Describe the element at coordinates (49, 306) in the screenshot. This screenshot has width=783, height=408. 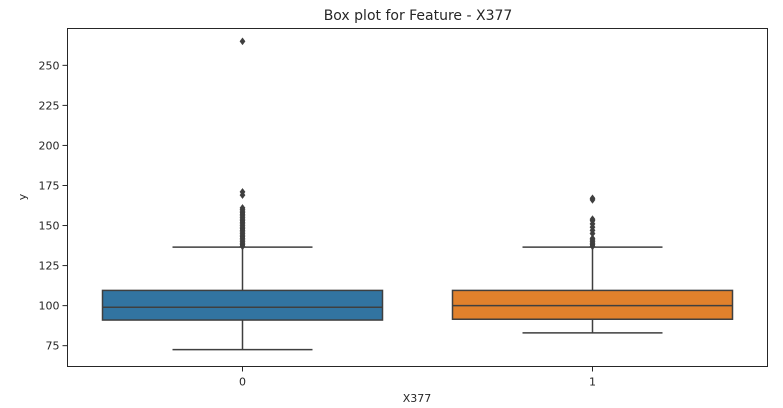
I see `y-tick-label: 100` at that location.